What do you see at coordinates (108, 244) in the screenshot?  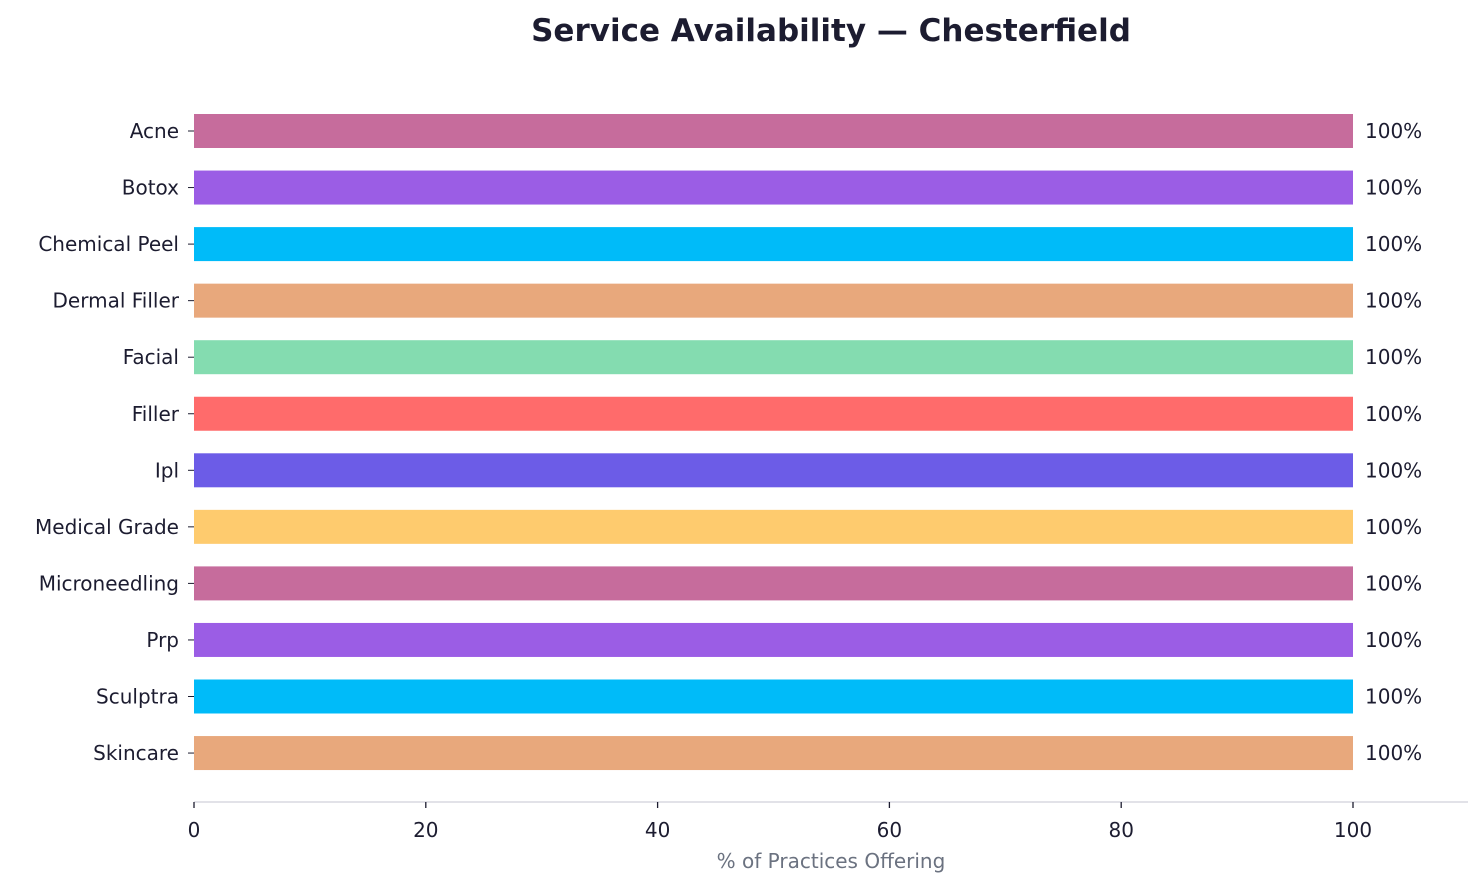 I see `y-tick-label: Chemical Peel` at bounding box center [108, 244].